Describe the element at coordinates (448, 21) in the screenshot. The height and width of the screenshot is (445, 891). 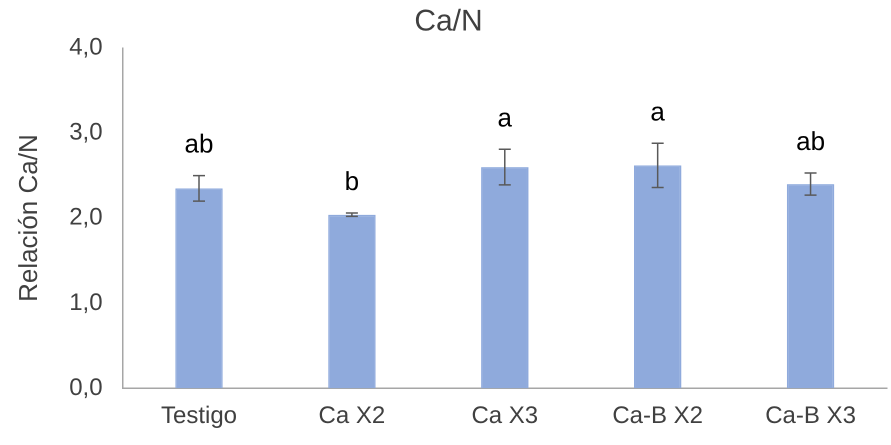
I see `chart-title: Ca/N` at that location.